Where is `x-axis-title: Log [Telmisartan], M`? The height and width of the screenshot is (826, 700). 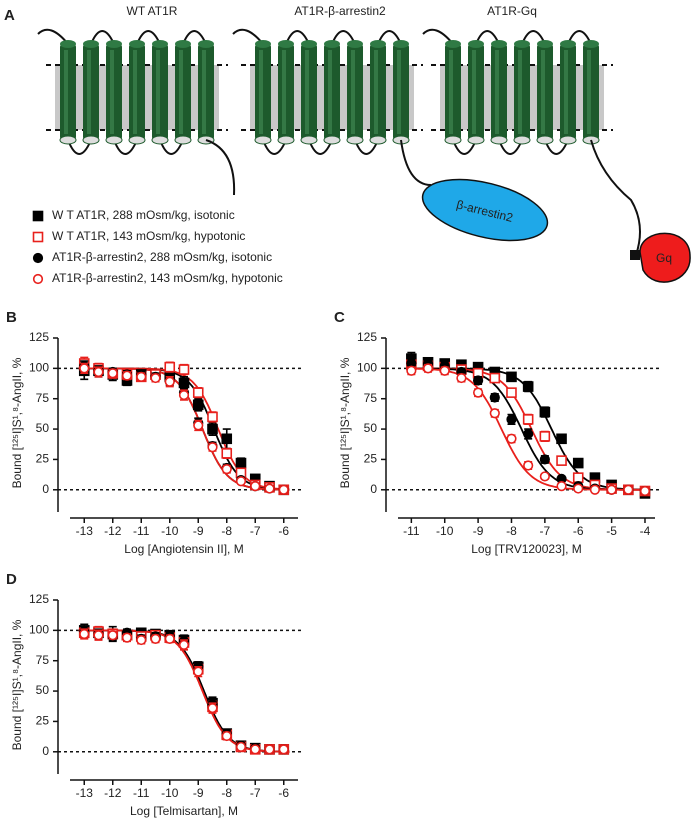
x-axis-title: Log [Telmisartan], M is located at coordinates (184, 811).